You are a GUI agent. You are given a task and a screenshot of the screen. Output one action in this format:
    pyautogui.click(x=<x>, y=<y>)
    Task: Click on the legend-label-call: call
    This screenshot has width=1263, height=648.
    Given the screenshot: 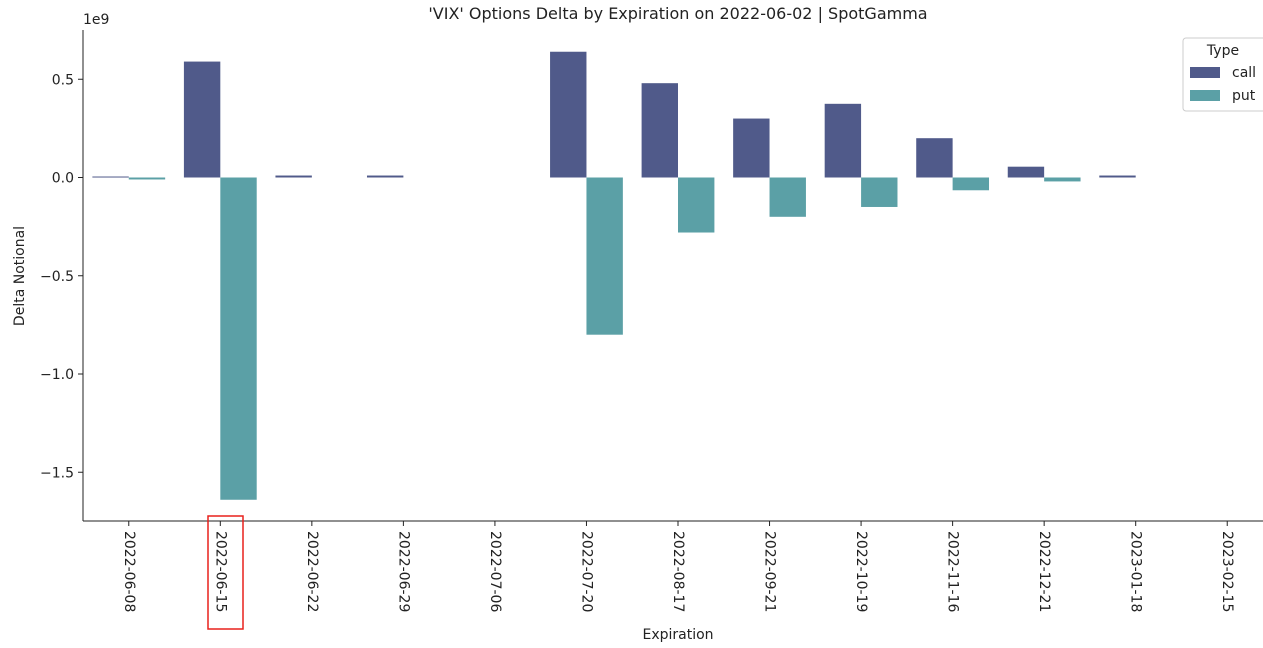 What is the action you would take?
    pyautogui.click(x=1244, y=73)
    